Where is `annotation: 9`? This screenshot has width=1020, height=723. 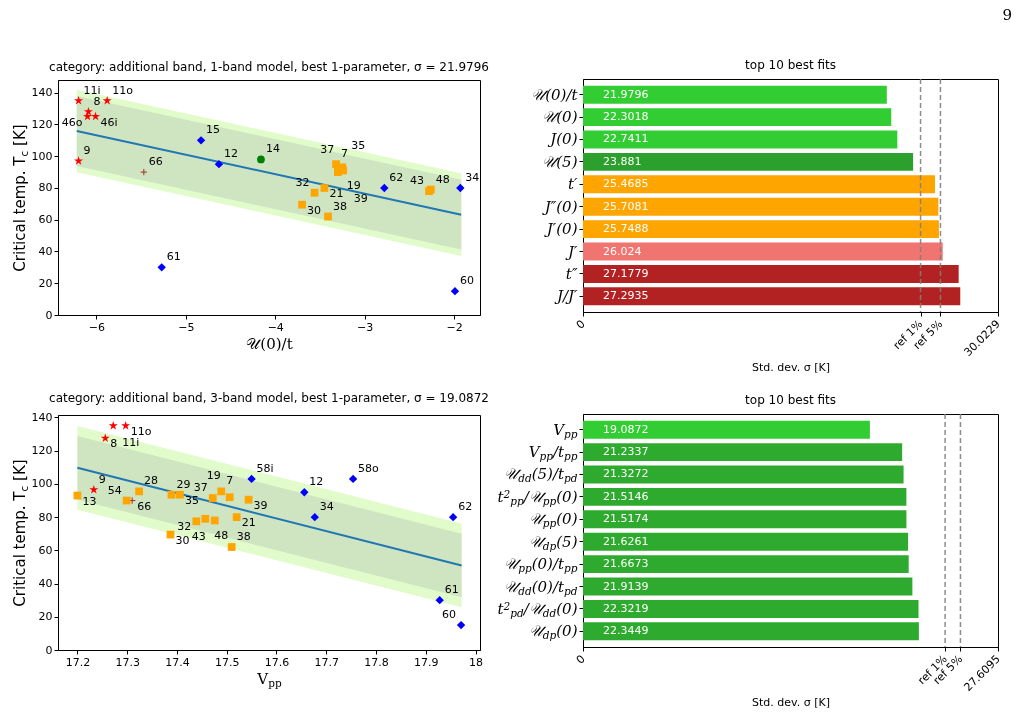
annotation: 9 is located at coordinates (87, 150).